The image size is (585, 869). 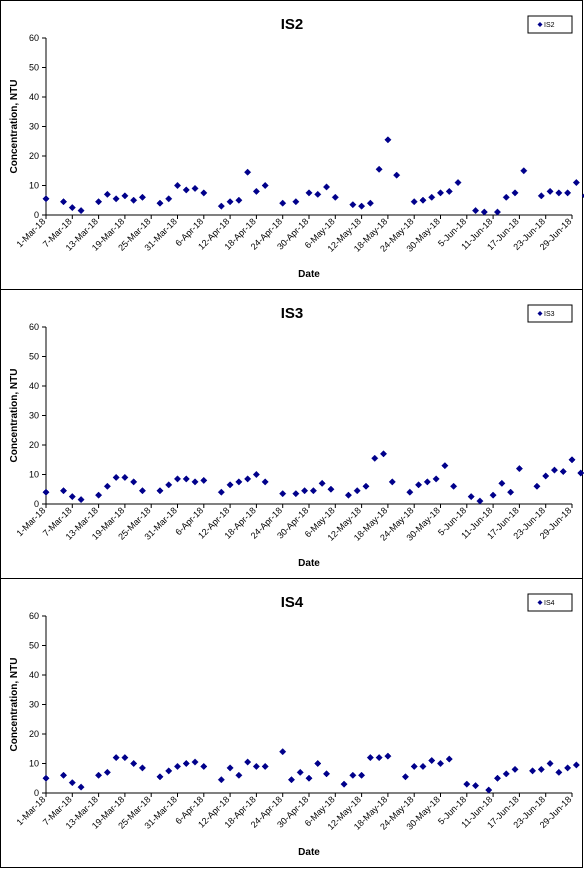 What do you see at coordinates (14, 127) in the screenshot?
I see `y-axis-title: Concentration, NTU` at bounding box center [14, 127].